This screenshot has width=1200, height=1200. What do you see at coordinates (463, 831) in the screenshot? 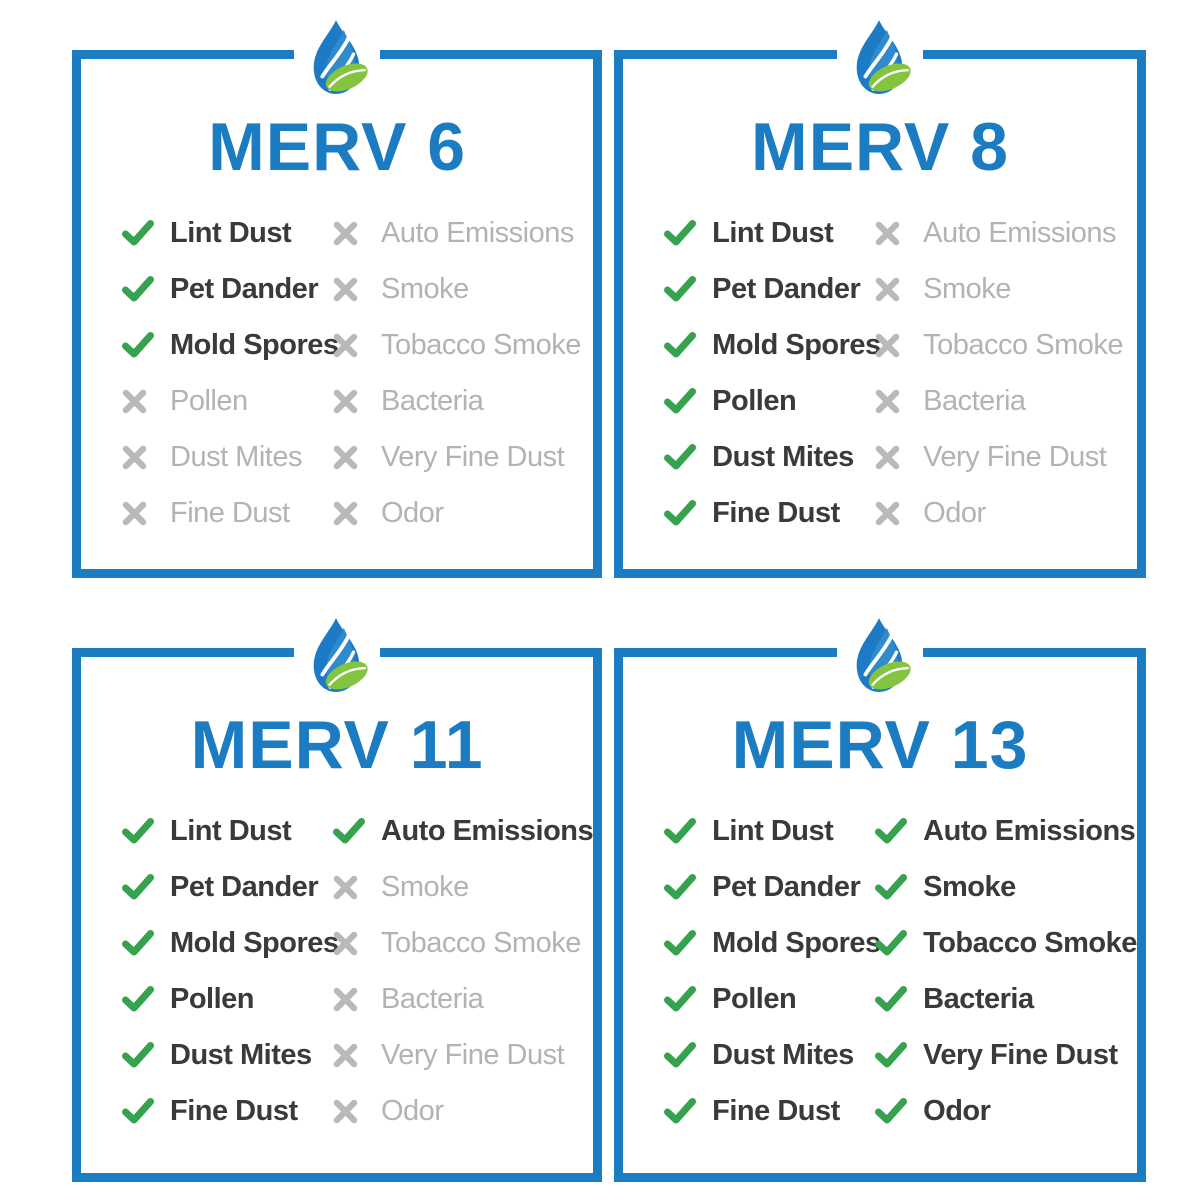
I see `filter-item: Auto Emissions` at bounding box center [463, 831].